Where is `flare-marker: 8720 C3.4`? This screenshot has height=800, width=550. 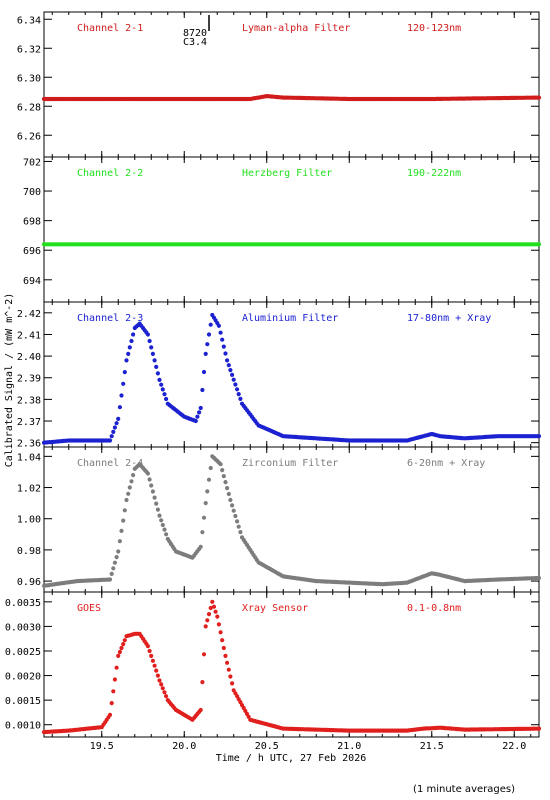
flare-marker: 8720 C3.4 is located at coordinates (196, 31).